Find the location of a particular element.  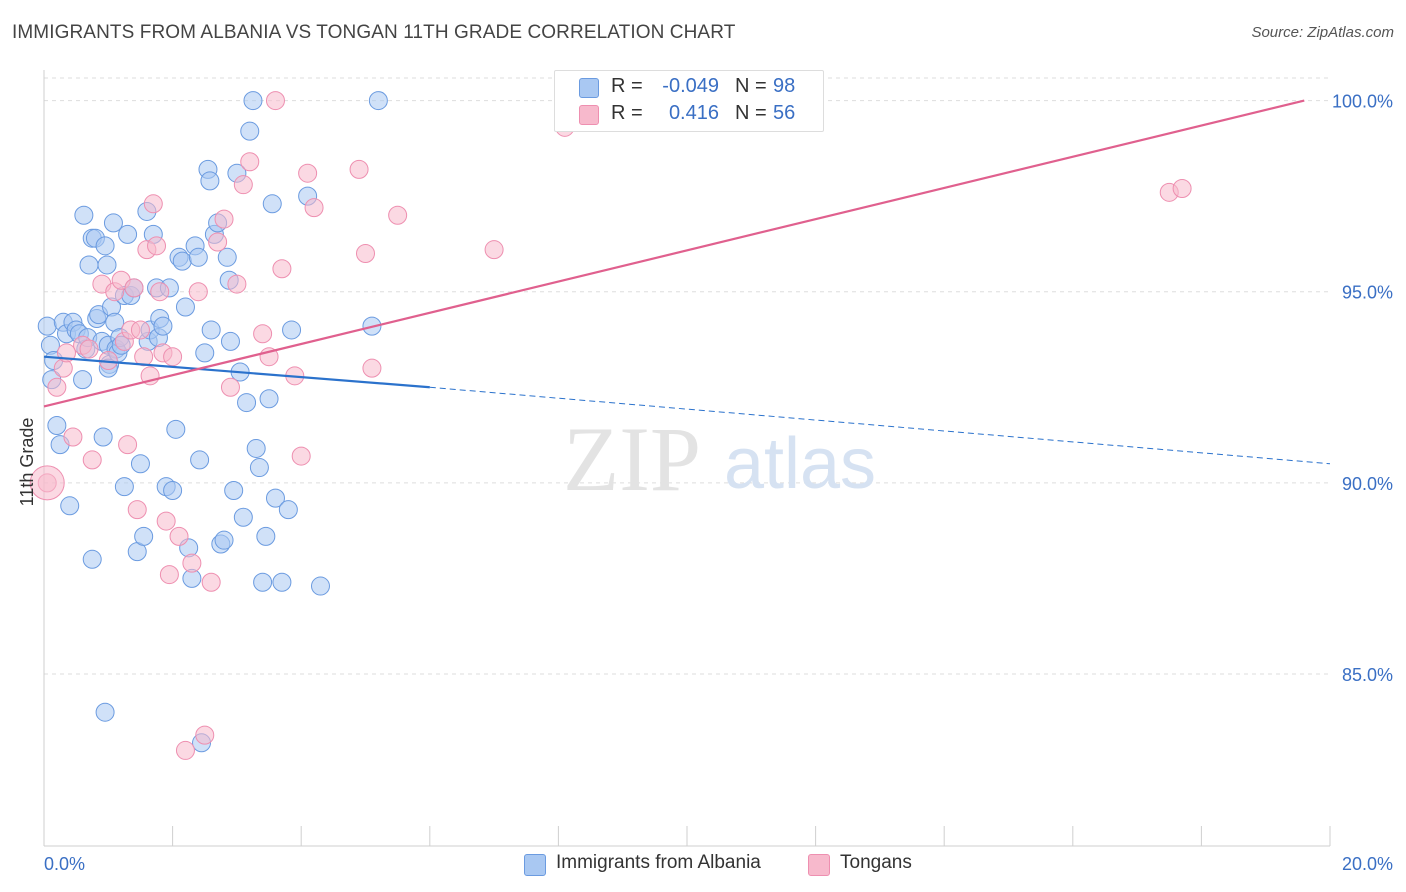

y-axis-label: 11th Grade is located at coordinates (27, 462).